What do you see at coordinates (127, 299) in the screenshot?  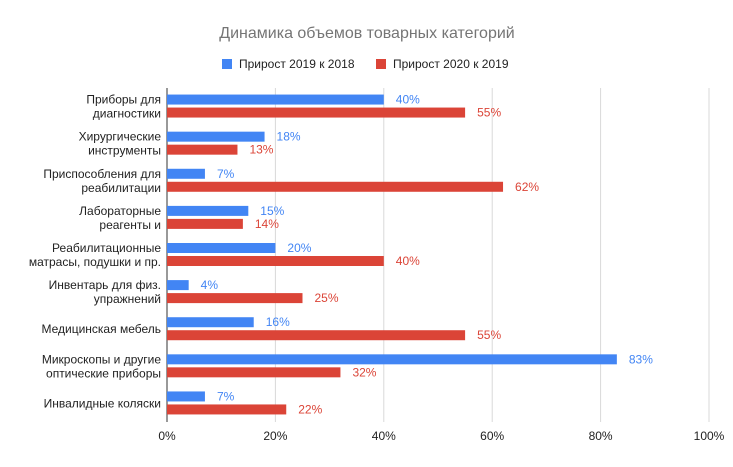 I see `category-label: упражнений` at bounding box center [127, 299].